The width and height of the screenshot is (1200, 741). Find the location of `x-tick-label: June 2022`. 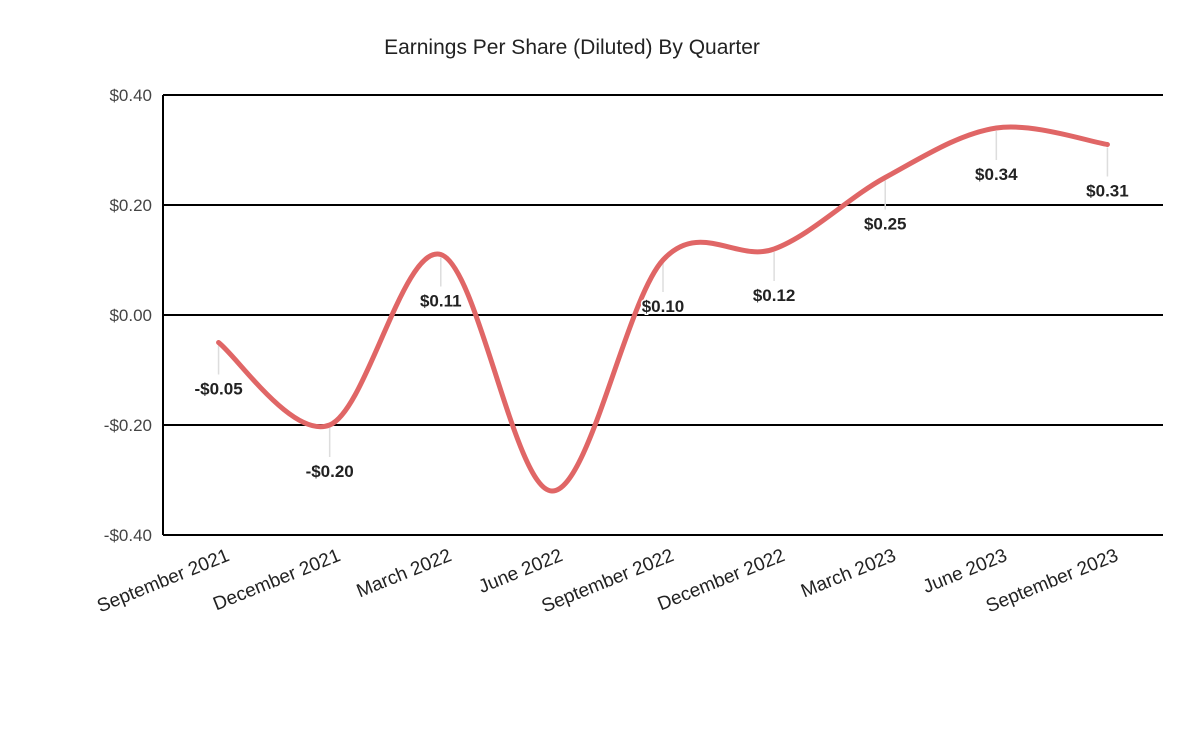

x-tick-label: June 2022 is located at coordinates (521, 571).